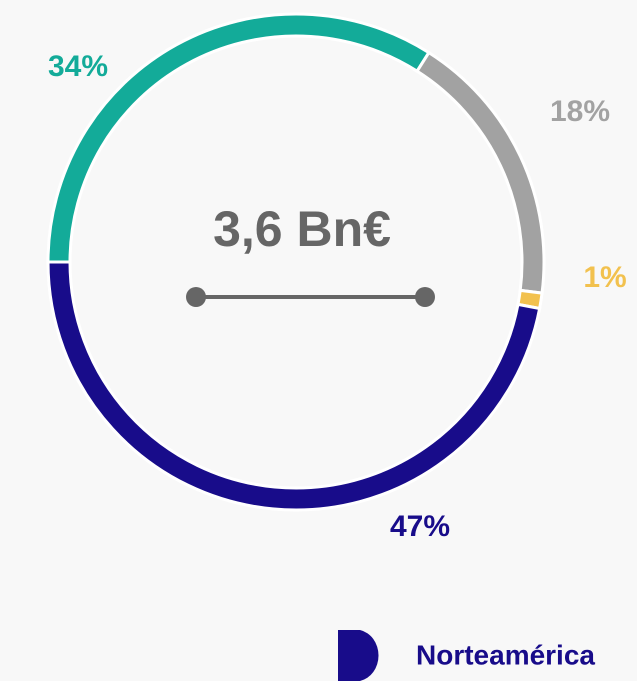 The image size is (637, 681). Describe the element at coordinates (358, 655) in the screenshot. I see `legend-swatch` at that location.